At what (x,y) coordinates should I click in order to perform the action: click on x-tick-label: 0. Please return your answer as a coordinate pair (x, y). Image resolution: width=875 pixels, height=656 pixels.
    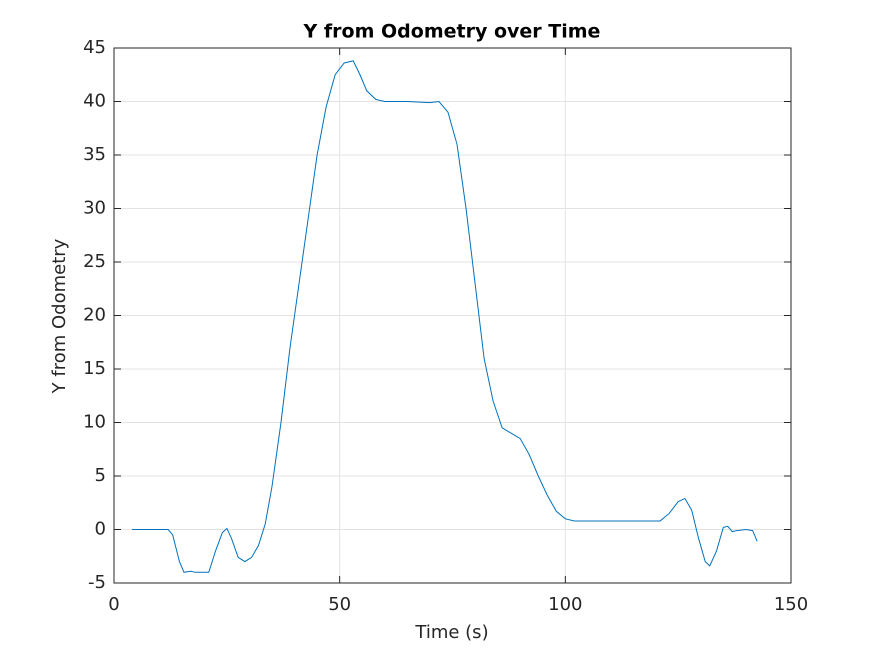
    Looking at the image, I should click on (113, 604).